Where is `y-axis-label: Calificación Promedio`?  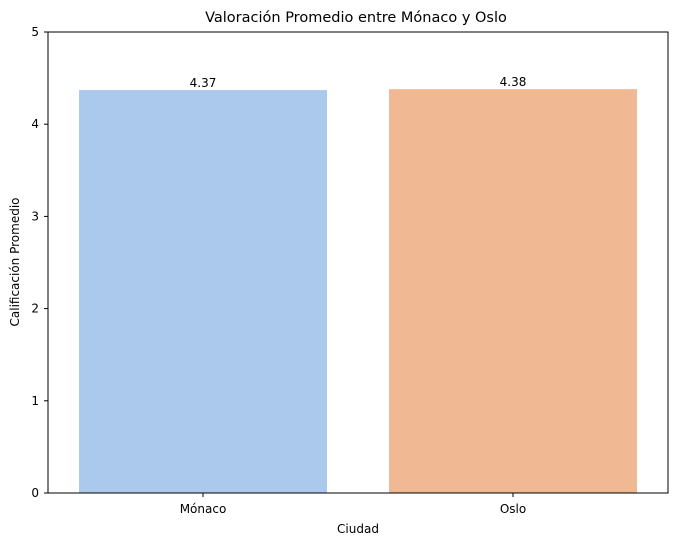
y-axis-label: Calificación Promedio is located at coordinates (15, 261).